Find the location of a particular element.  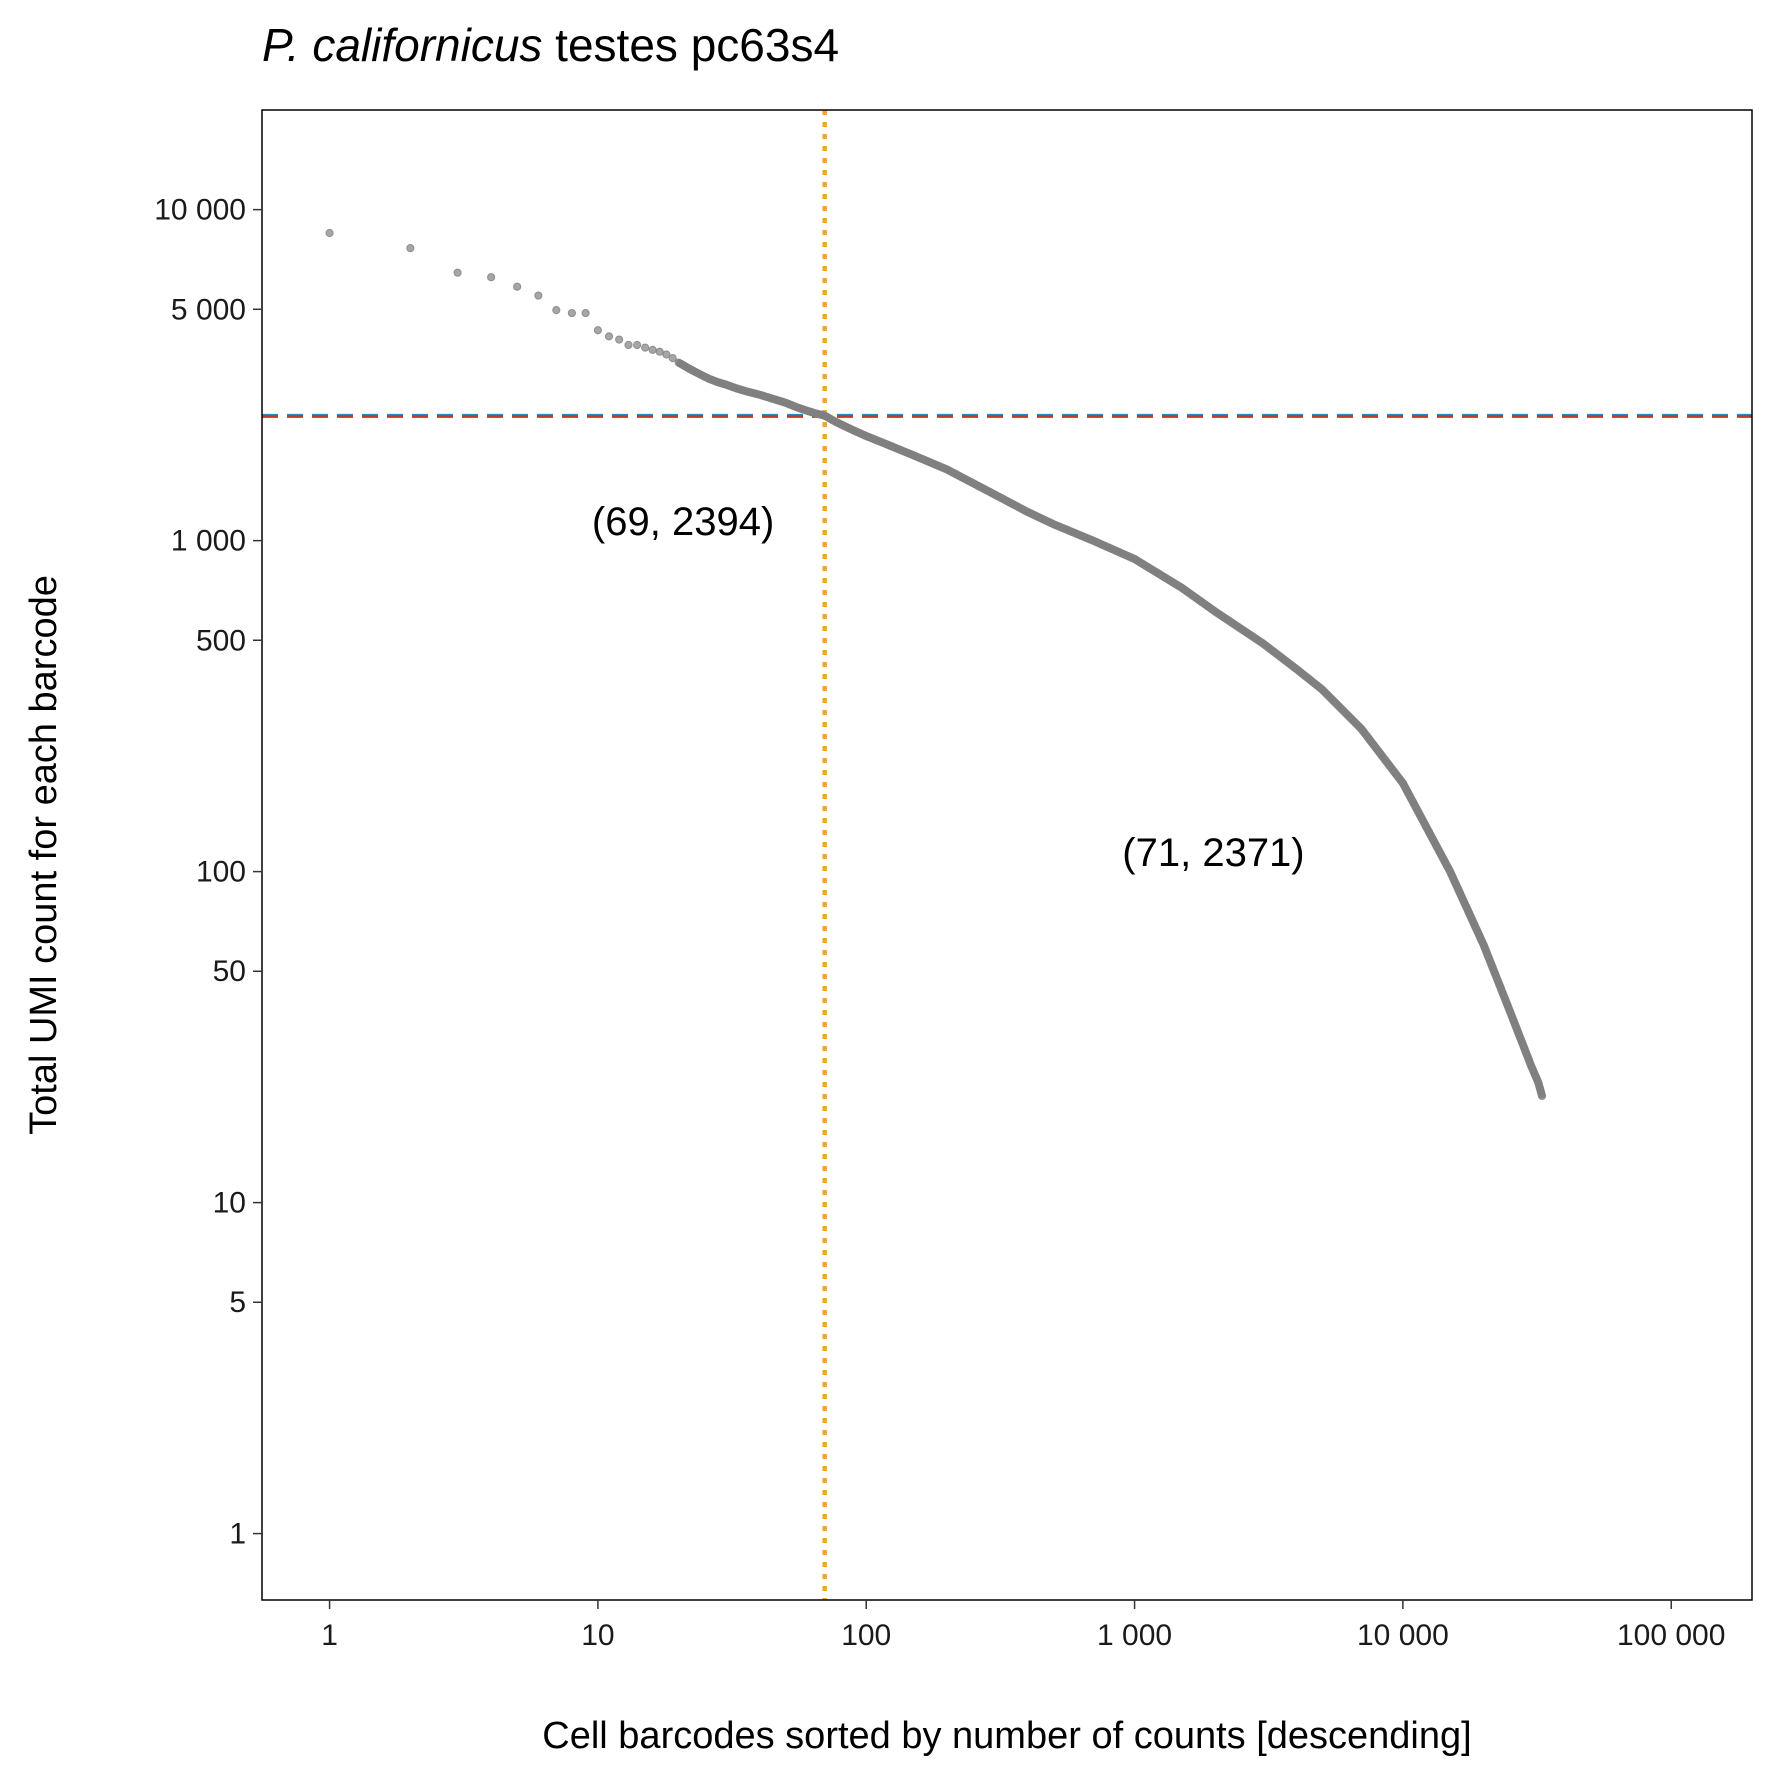

x-axis: 1 10 100 1 000 10 000 100 000 is located at coordinates (1023, 1626).